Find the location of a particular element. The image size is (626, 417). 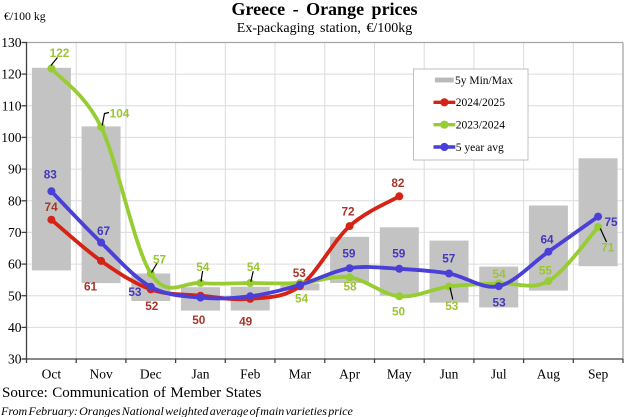

svg-text: Oct is located at coordinates (52, 374).